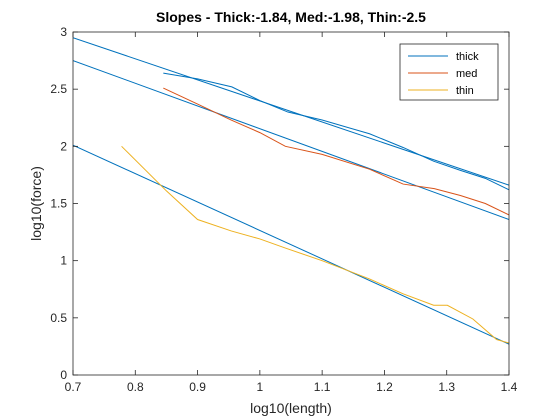 This screenshot has height=420, width=560. I want to click on y-tick-label: 0.5, so click(58, 318).